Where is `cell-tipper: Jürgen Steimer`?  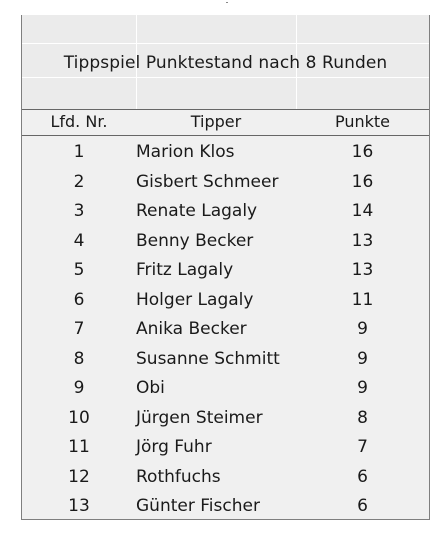
cell-tipper: Jürgen Steimer is located at coordinates (199, 417).